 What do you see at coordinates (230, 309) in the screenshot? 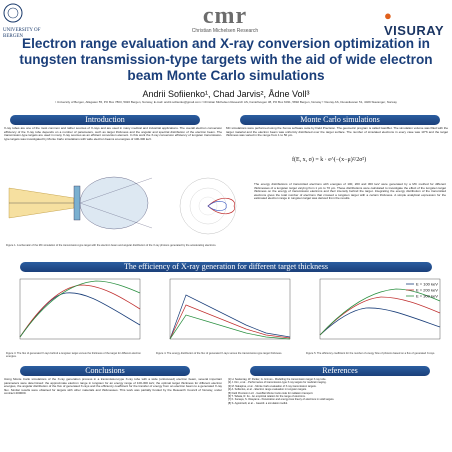
I see `chart-2-svg` at bounding box center [230, 309].